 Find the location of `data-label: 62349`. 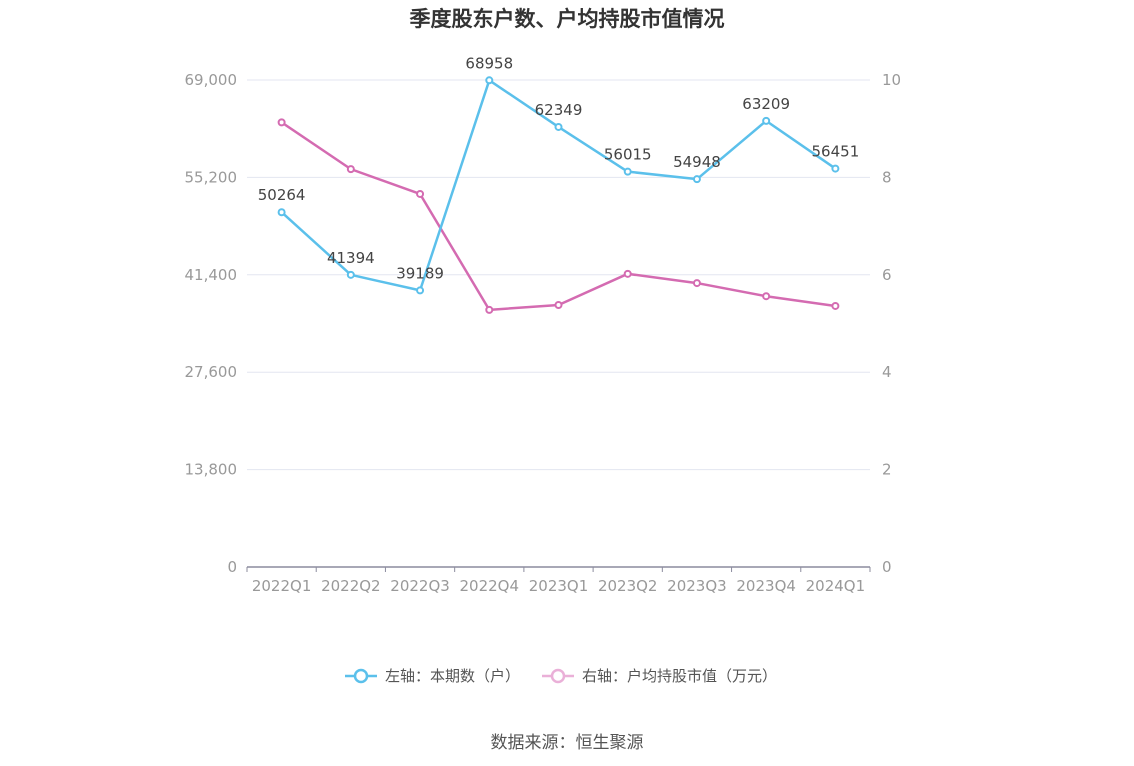

data-label: 62349 is located at coordinates (559, 110).